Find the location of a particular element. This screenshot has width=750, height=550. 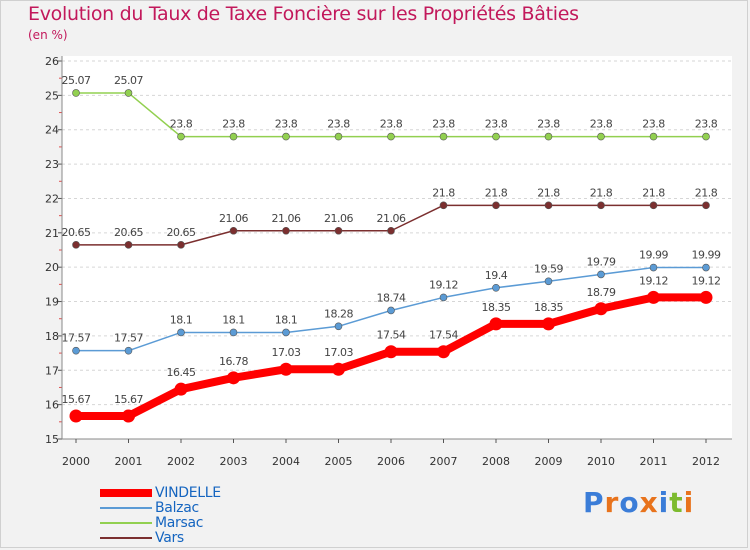

data-label: 18.79 is located at coordinates (601, 292).